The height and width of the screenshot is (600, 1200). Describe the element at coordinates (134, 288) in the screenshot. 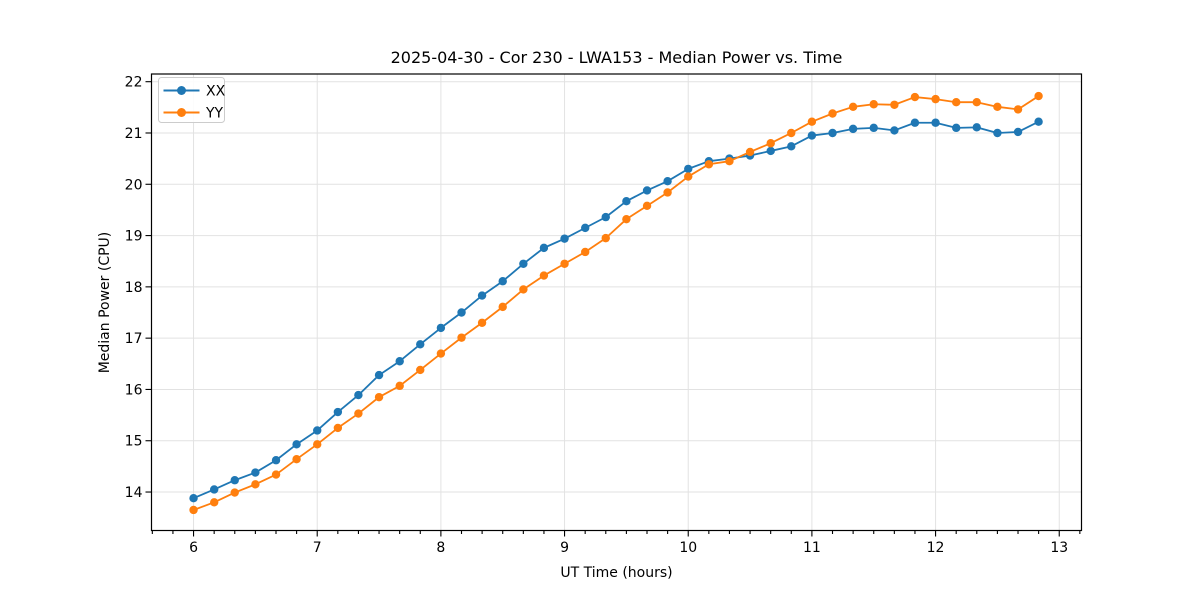

I see `y-tick-label: 18` at that location.